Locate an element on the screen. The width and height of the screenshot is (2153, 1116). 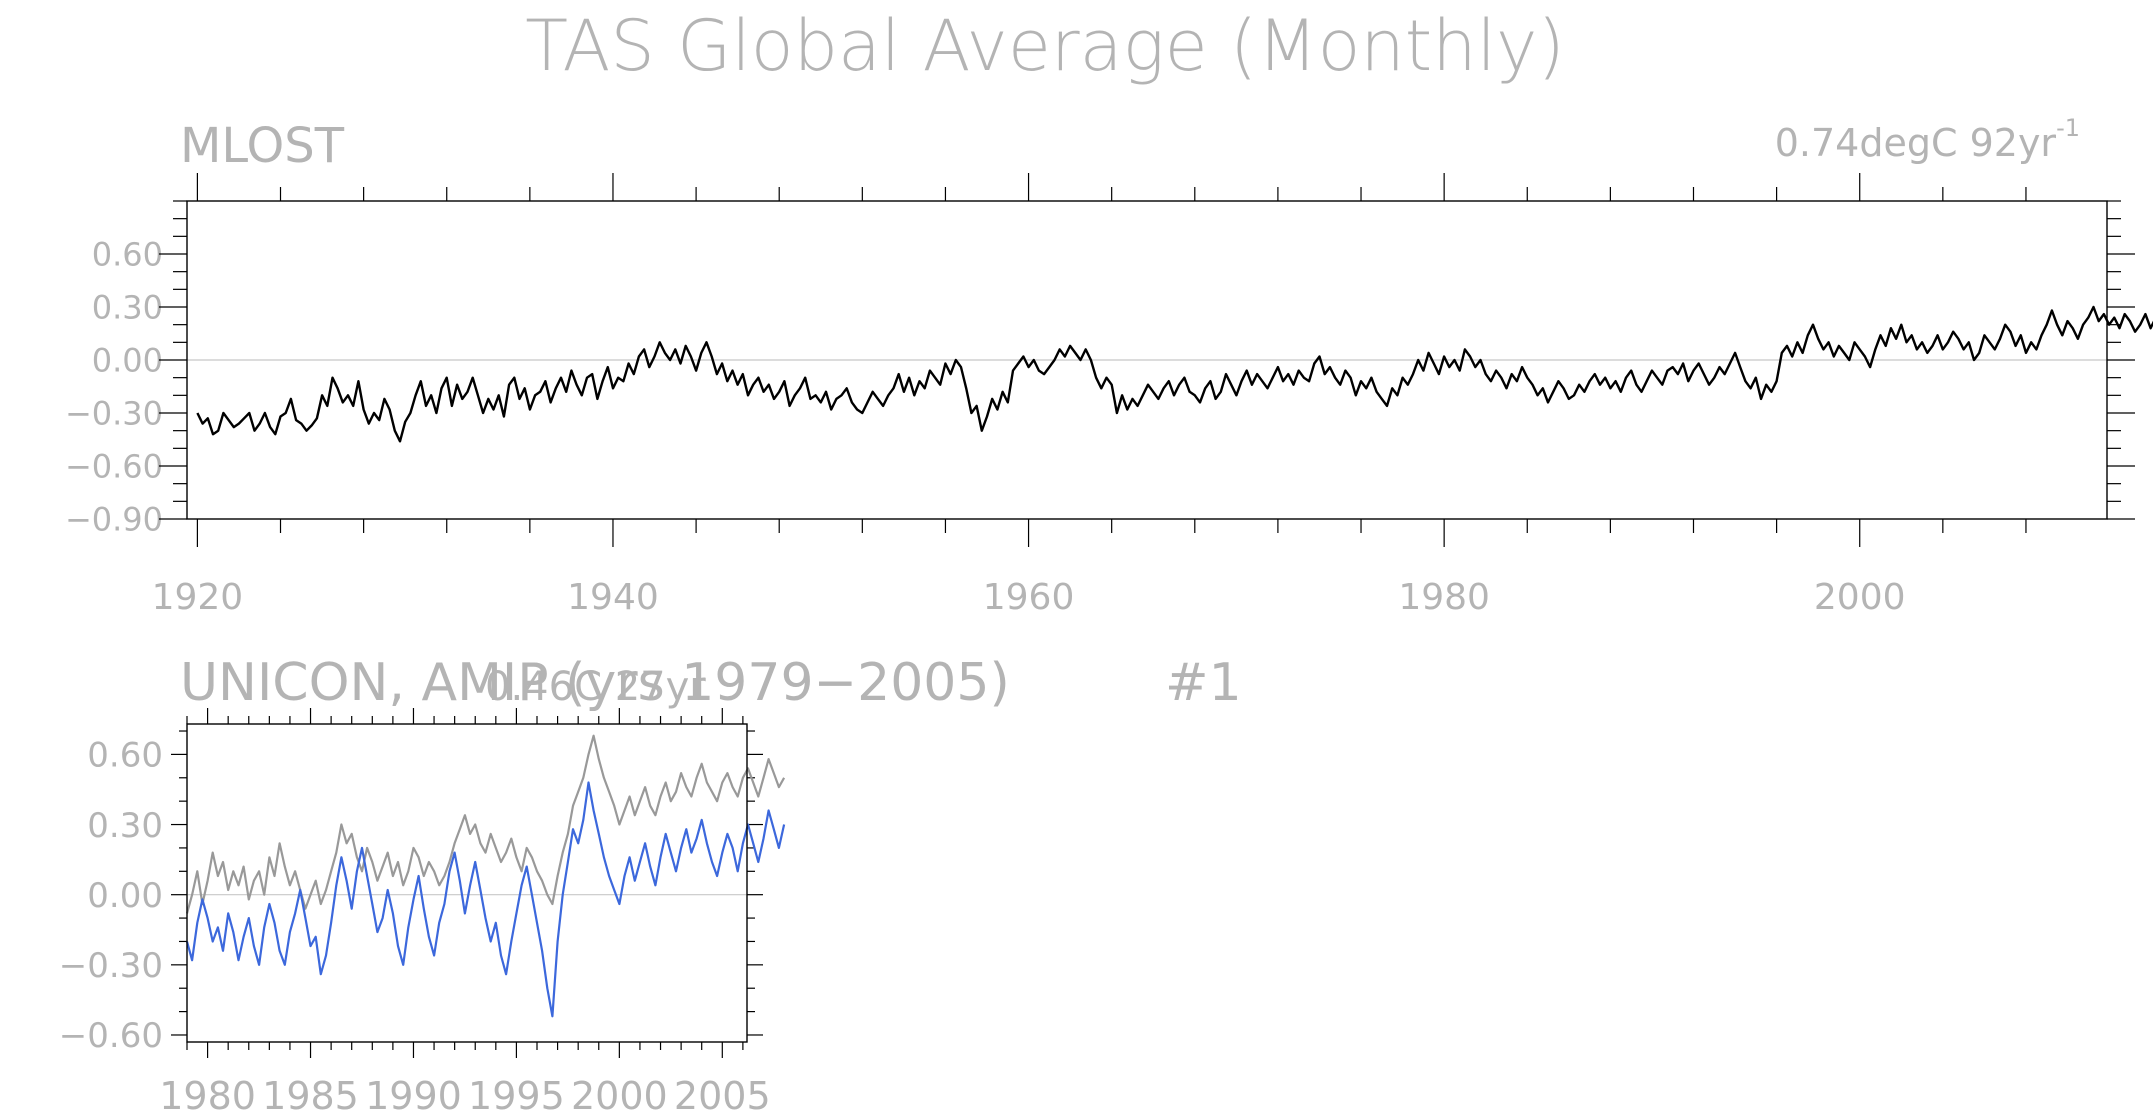
x-tick-label: 1995 is located at coordinates (516, 1095).